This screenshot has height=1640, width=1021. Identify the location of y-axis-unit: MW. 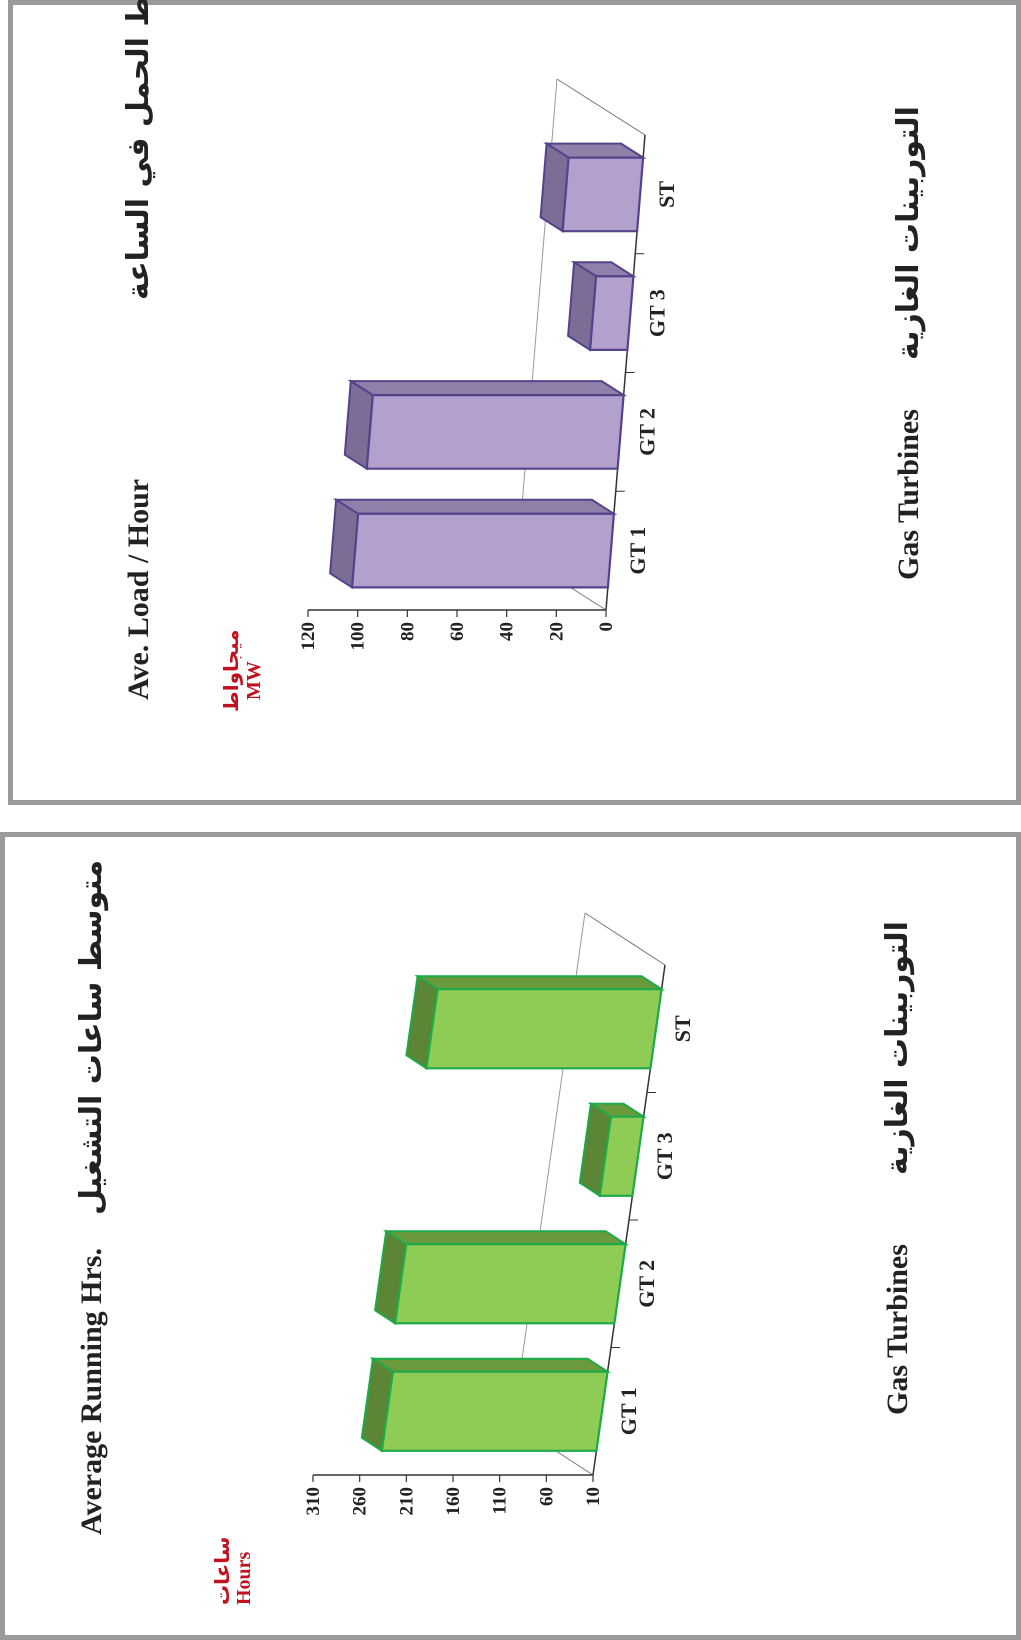
(254, 680).